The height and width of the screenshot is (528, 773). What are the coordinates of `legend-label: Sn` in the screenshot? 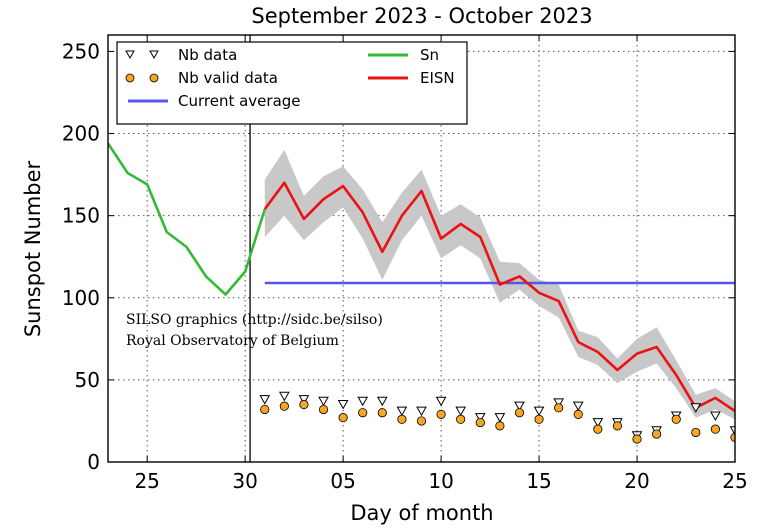 It's located at (429, 55).